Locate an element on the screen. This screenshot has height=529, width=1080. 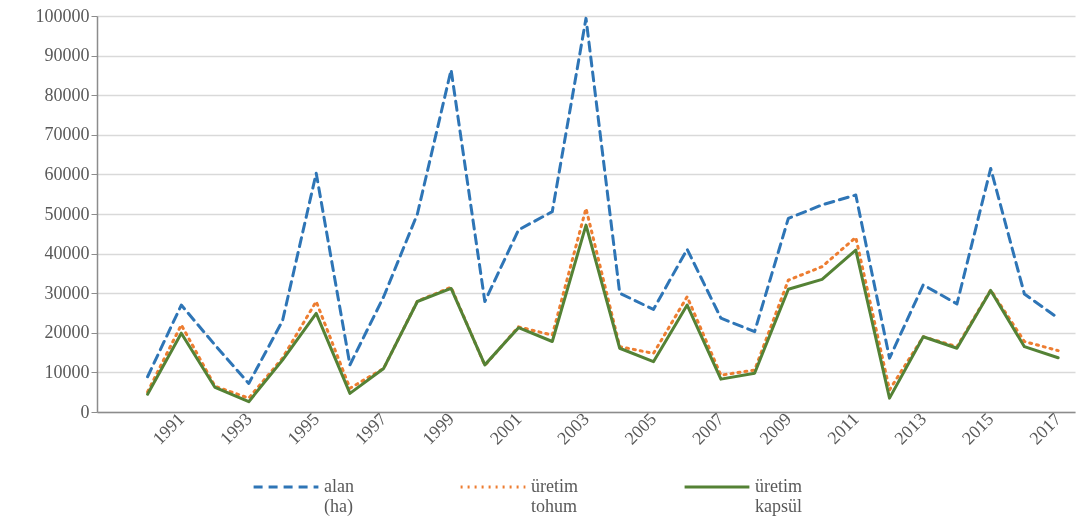
y-tick-label: 60000 is located at coordinates (67, 173).